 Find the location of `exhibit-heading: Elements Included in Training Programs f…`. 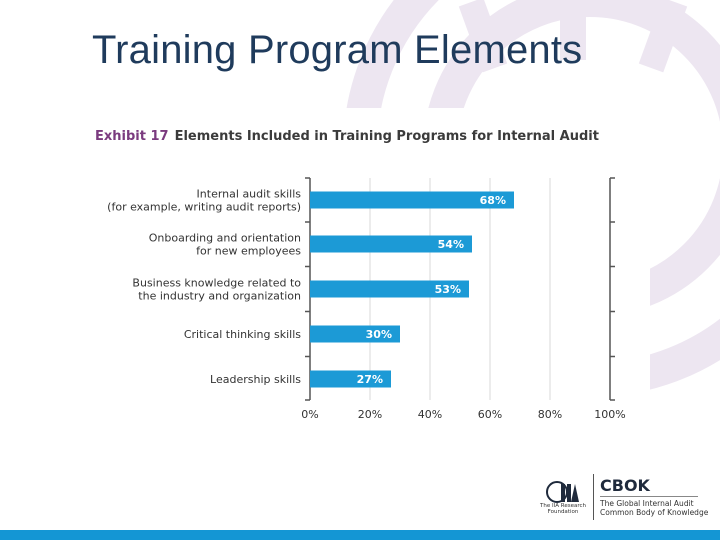

exhibit-heading: Elements Included in Training Programs f… is located at coordinates (386, 136).